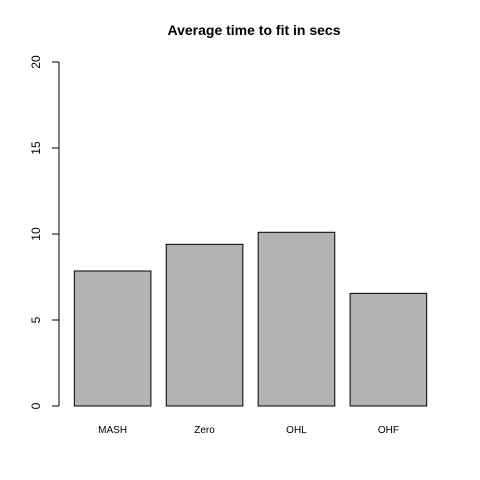 This screenshot has height=480, width=480. I want to click on x-category-label: OHL, so click(296, 430).